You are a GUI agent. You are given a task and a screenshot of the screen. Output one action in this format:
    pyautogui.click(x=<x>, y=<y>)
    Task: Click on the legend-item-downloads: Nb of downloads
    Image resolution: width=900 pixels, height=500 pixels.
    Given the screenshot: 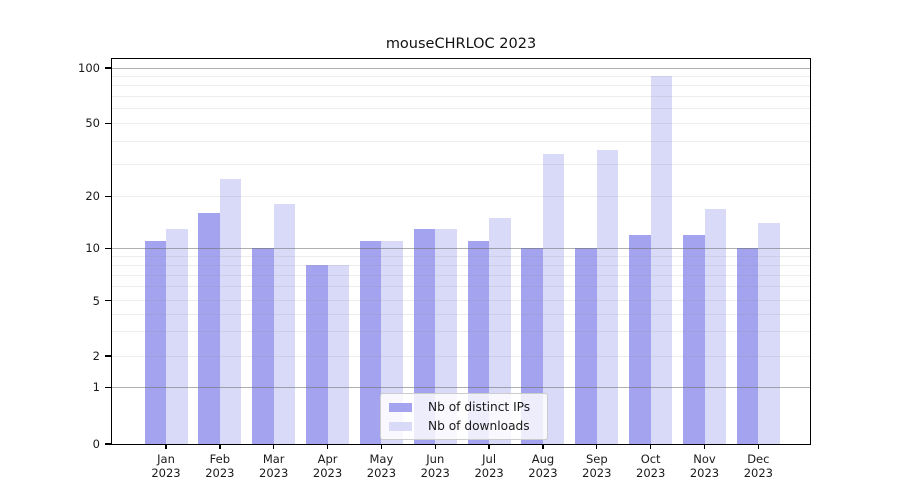 What is the action you would take?
    pyautogui.click(x=464, y=426)
    